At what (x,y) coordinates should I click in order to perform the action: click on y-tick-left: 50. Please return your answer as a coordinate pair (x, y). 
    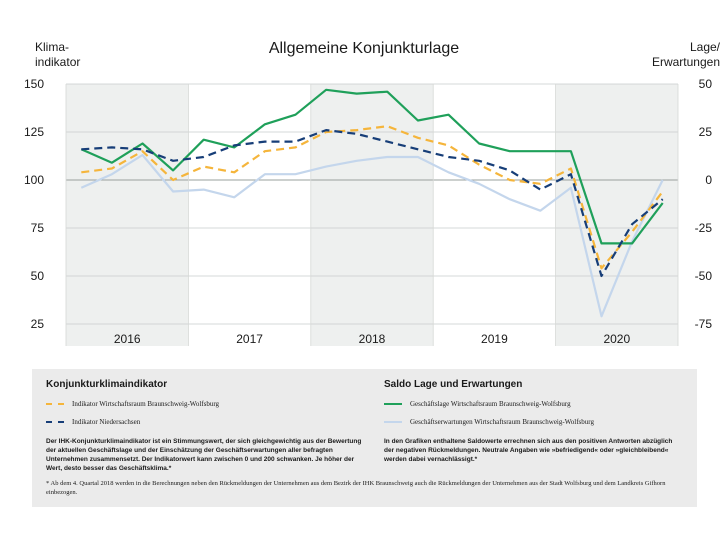
    Looking at the image, I should click on (38, 276).